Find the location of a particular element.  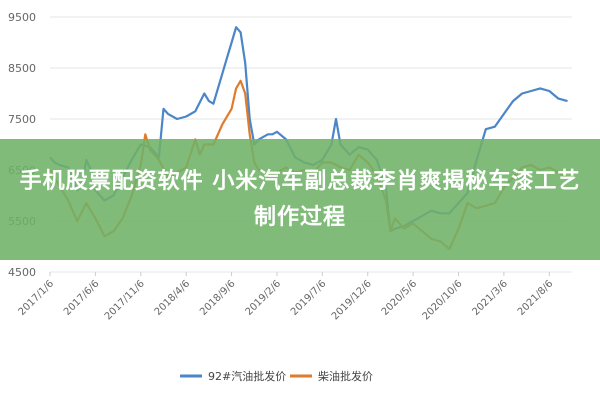

y-tick-label: 8500 is located at coordinates (22, 68).